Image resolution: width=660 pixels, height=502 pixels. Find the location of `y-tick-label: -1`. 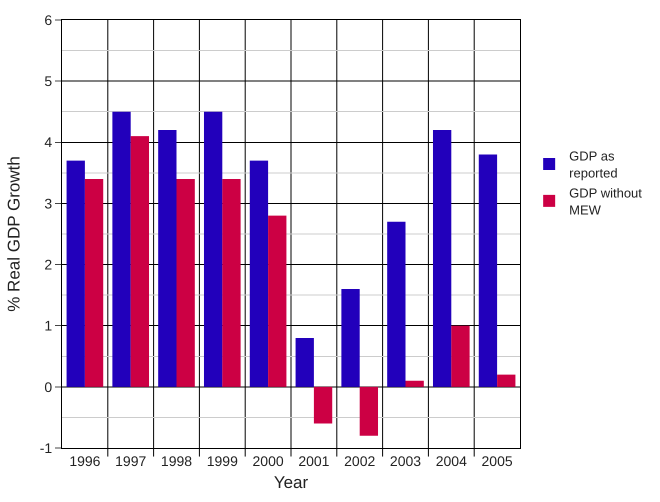

y-tick-label: -1 is located at coordinates (46, 448).